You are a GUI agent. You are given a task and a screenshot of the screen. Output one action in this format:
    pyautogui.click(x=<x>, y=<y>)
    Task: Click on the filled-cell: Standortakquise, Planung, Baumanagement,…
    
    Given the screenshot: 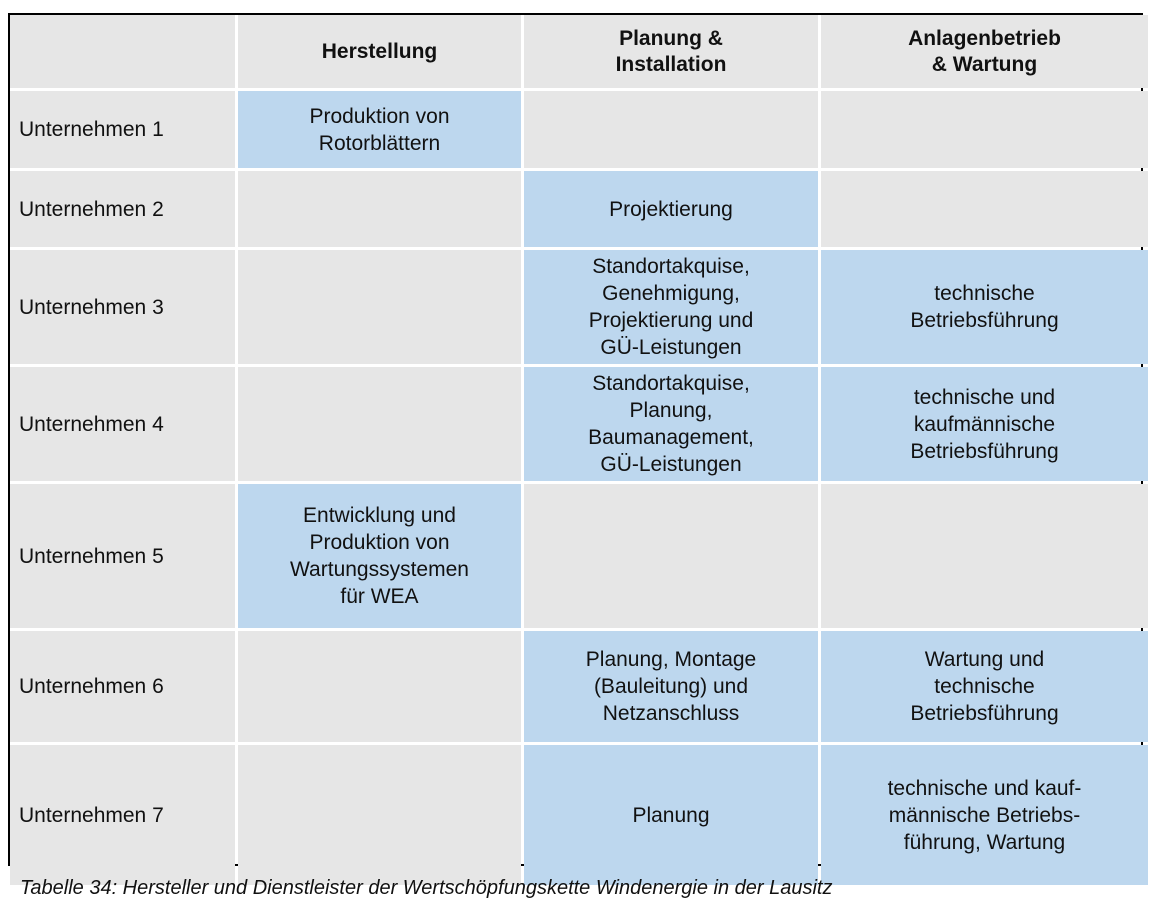 What is the action you would take?
    pyautogui.click(x=671, y=424)
    